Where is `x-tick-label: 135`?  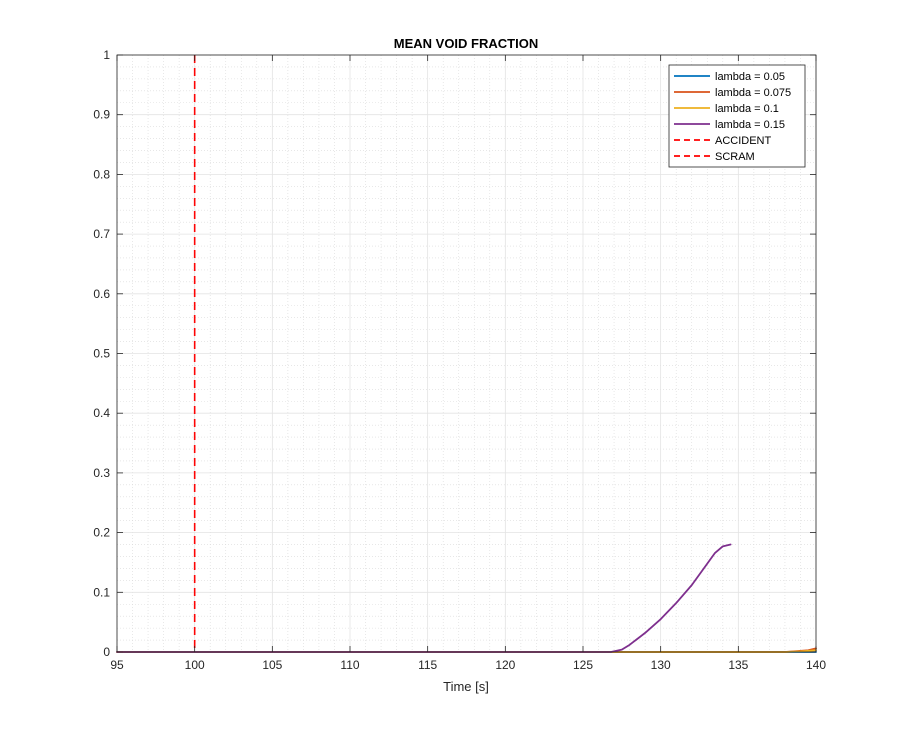 x-tick-label: 135 is located at coordinates (738, 665).